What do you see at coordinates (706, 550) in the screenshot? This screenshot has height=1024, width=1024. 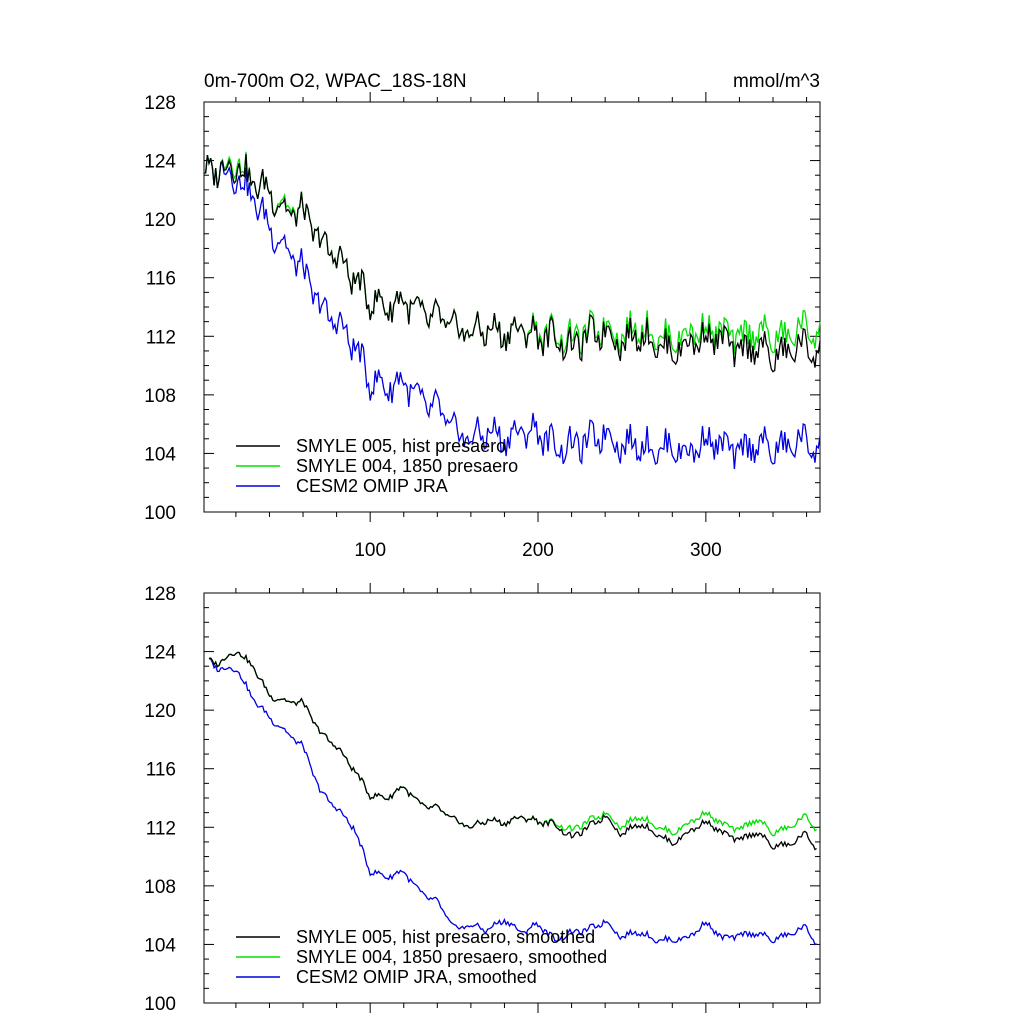 I see `x-tick-label: 300` at bounding box center [706, 550].